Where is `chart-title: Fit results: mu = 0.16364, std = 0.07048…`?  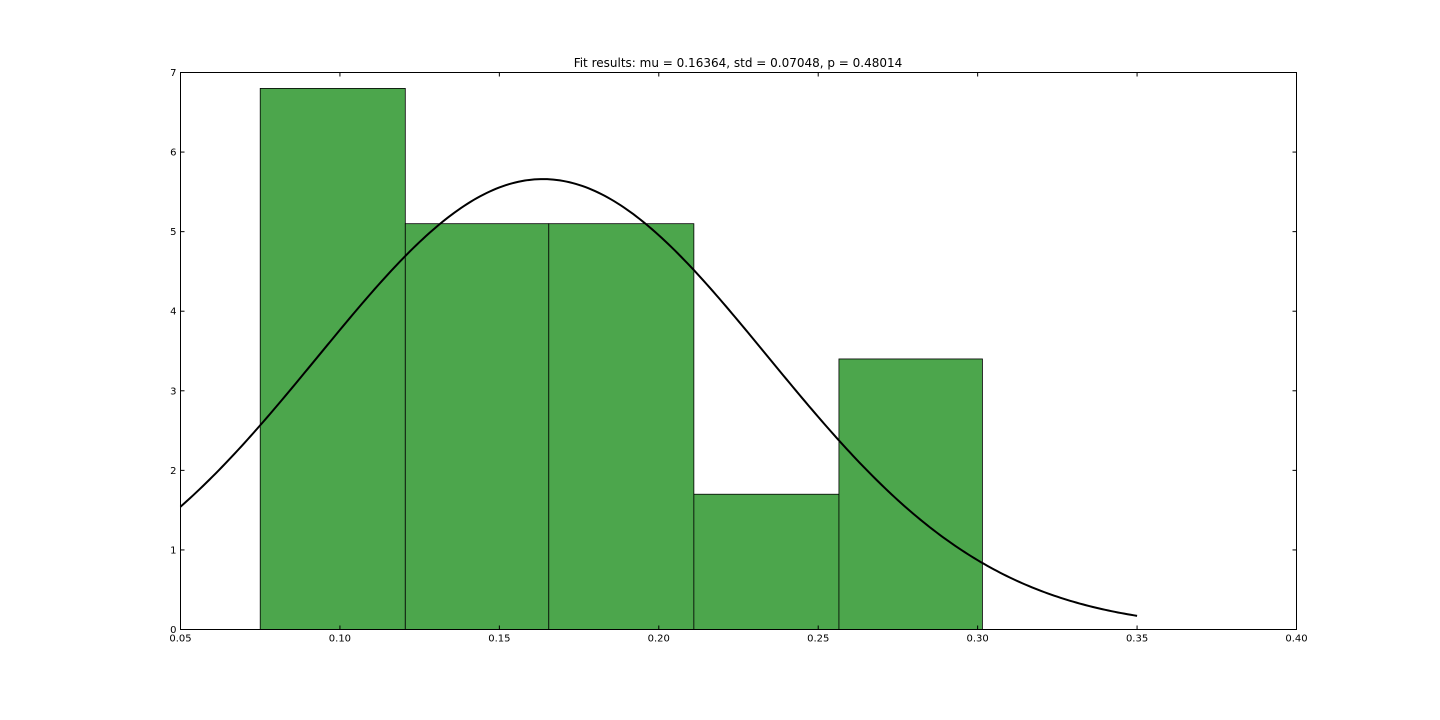 chart-title: Fit results: mu = 0.16364, std = 0.07048… is located at coordinates (738, 63).